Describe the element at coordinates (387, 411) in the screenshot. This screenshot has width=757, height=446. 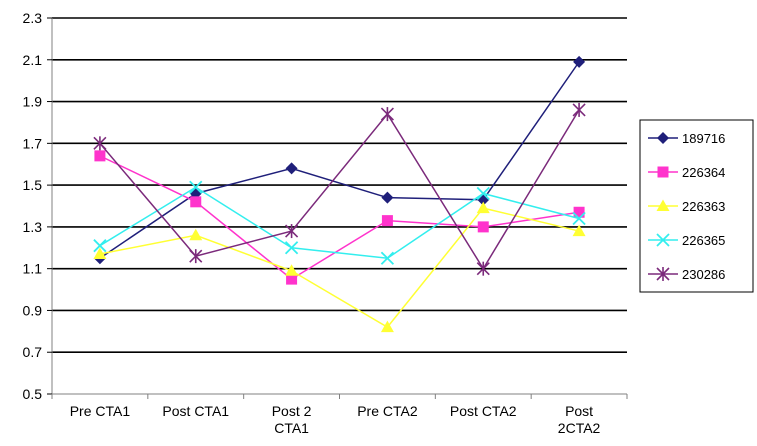
I see `x-tick-label: Pre CTA2` at that location.